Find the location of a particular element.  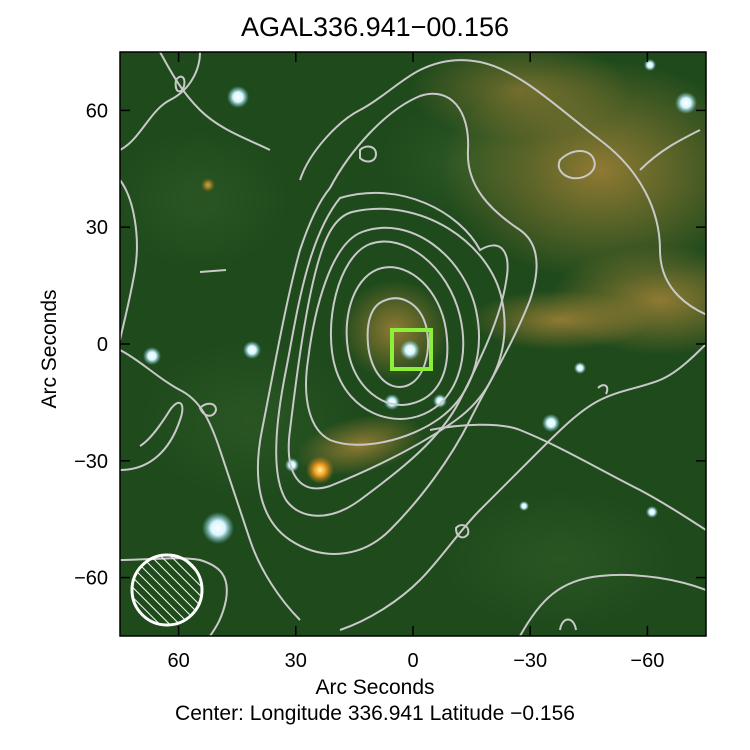

x-tick-label: 30 is located at coordinates (296, 661).